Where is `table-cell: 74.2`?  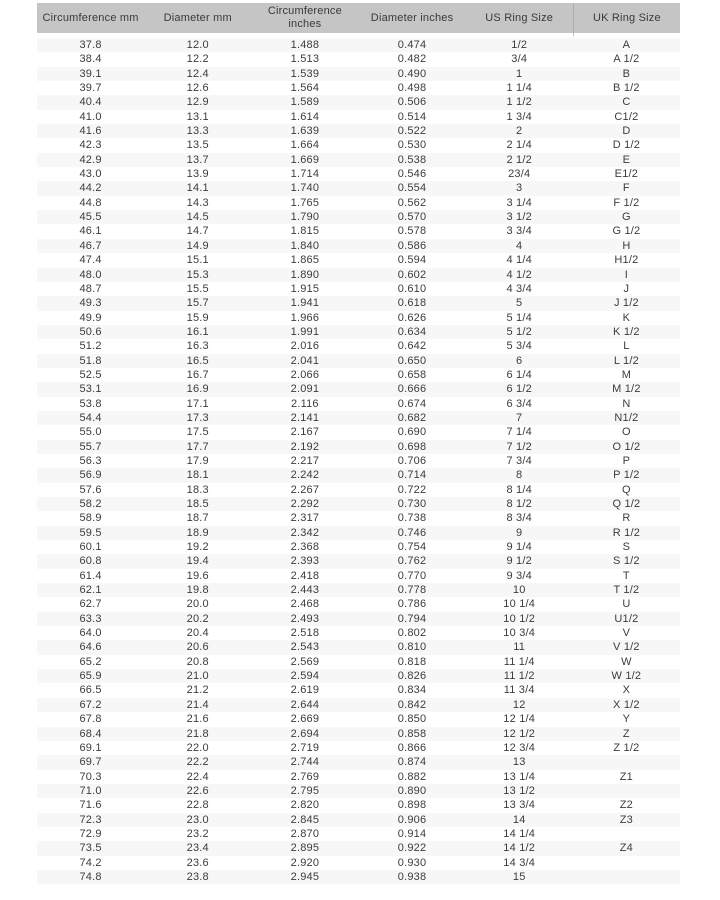 table-cell: 74.2 is located at coordinates (90, 862).